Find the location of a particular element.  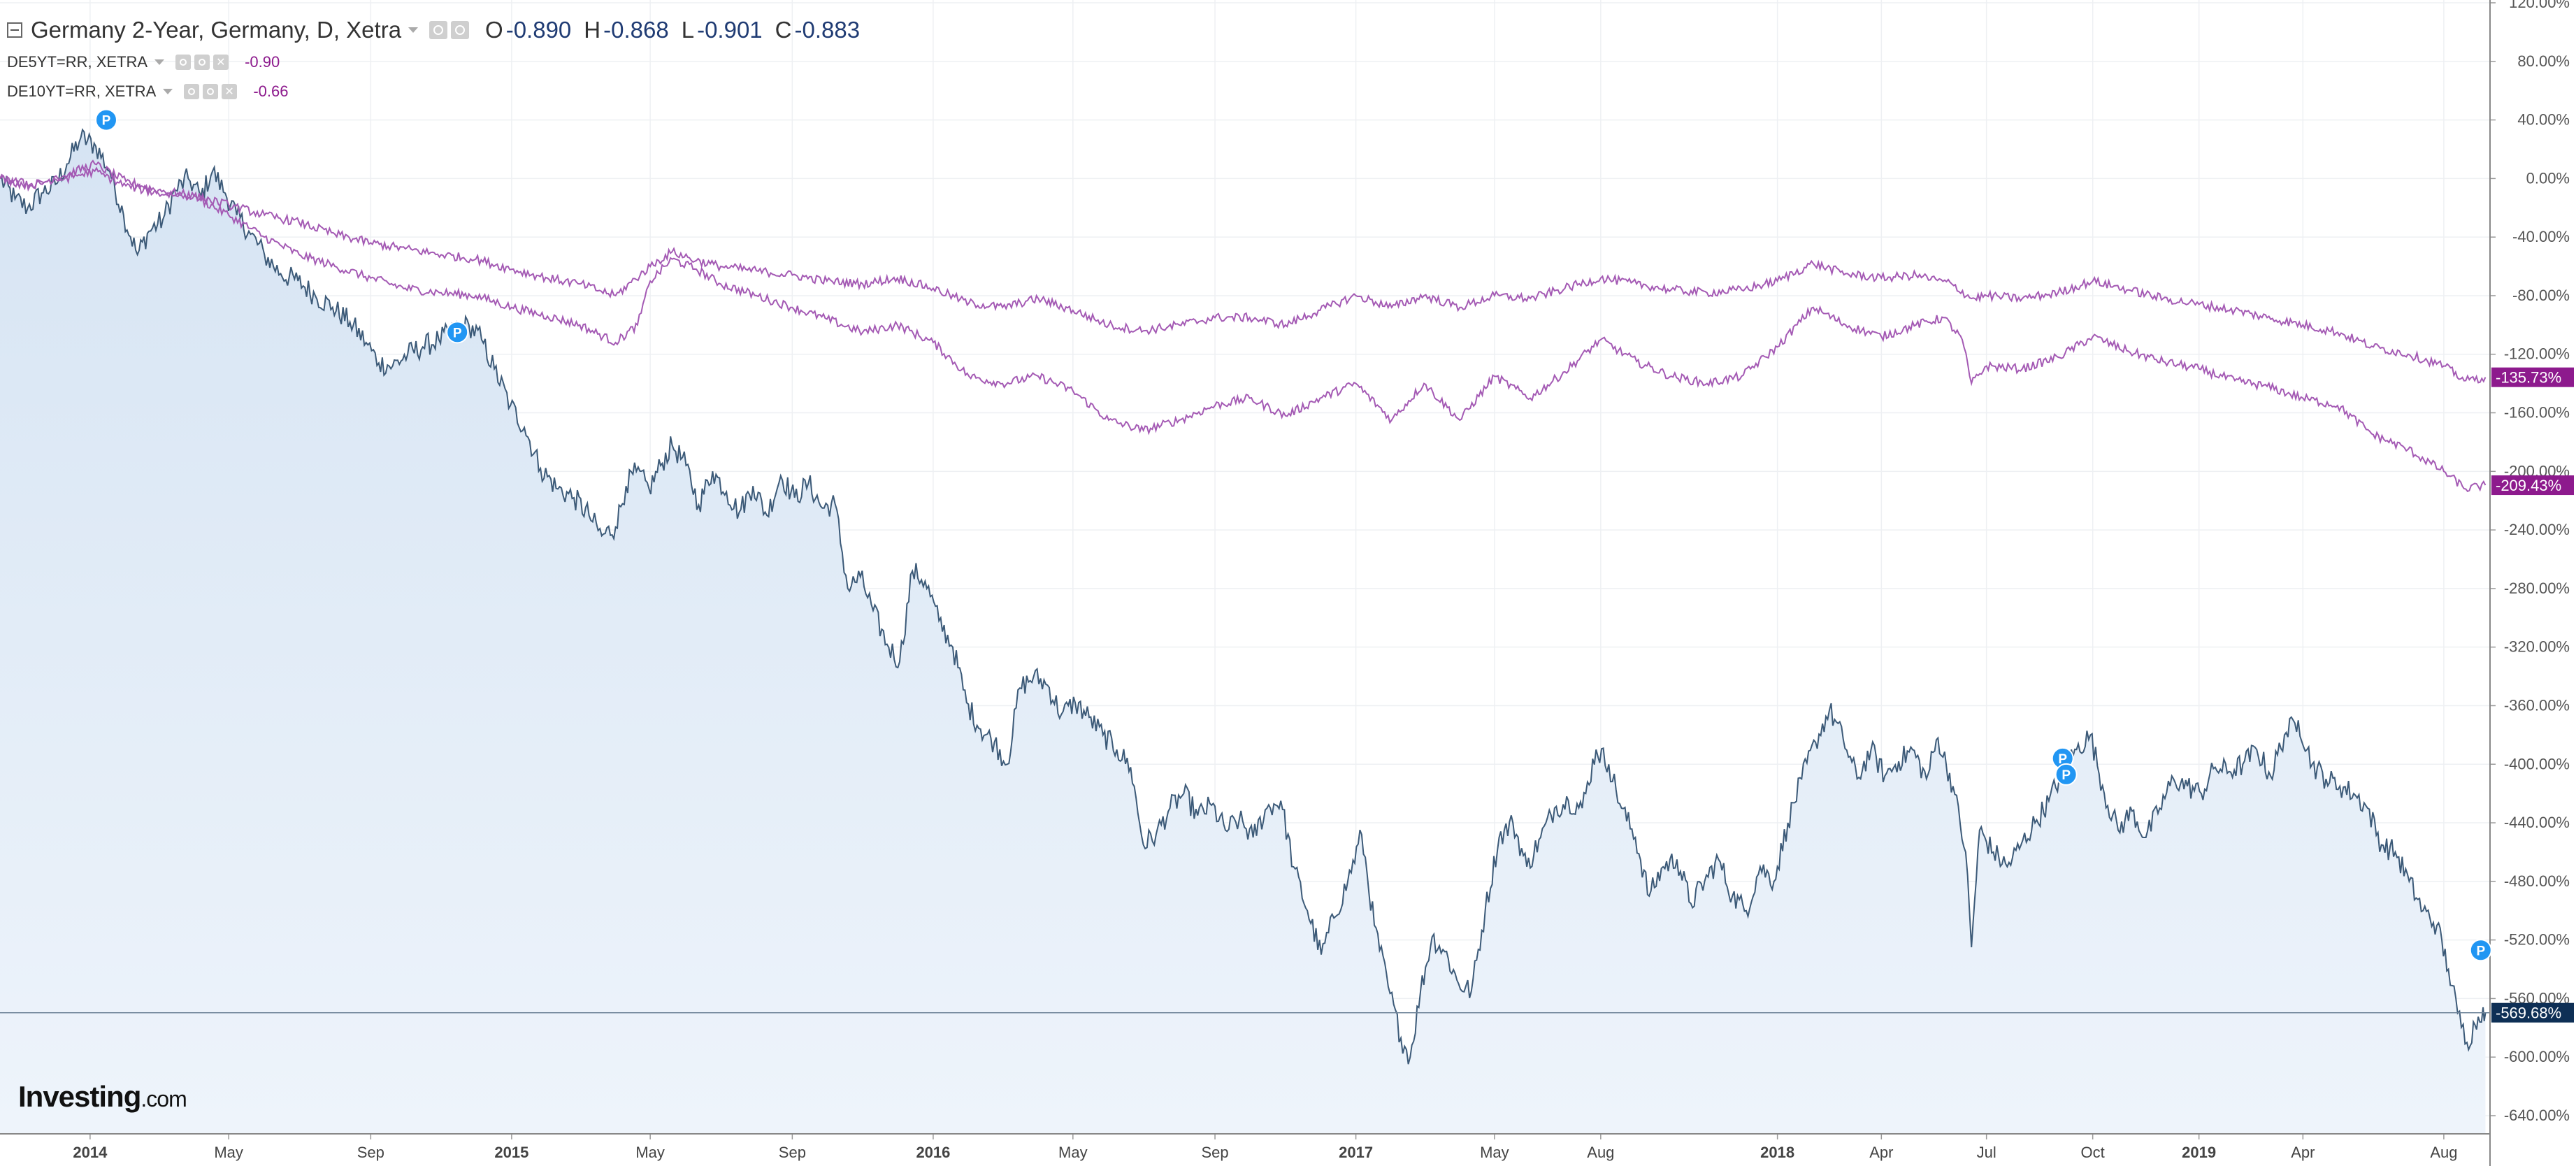

y-tick-label: -400.00% is located at coordinates (2537, 763).